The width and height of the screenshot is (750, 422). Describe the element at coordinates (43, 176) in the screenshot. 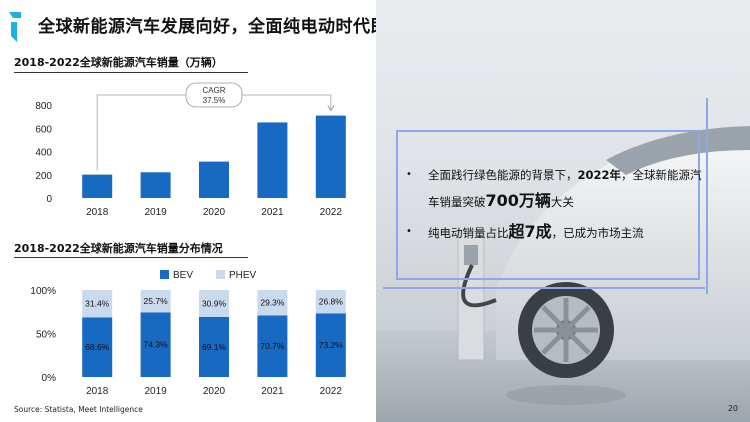

I see `y-tick-label: 200` at that location.